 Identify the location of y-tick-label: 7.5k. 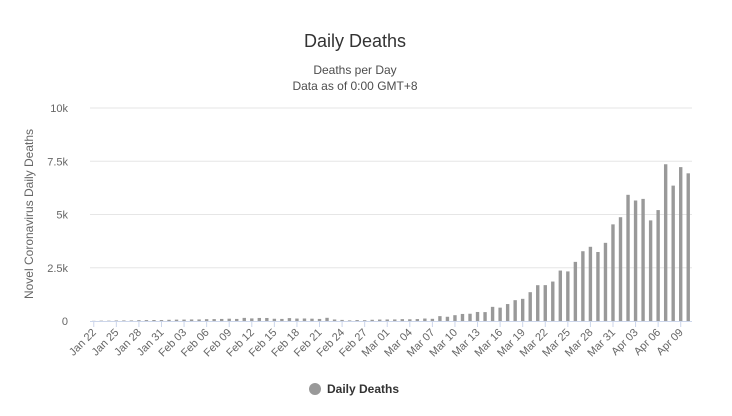
(57, 162).